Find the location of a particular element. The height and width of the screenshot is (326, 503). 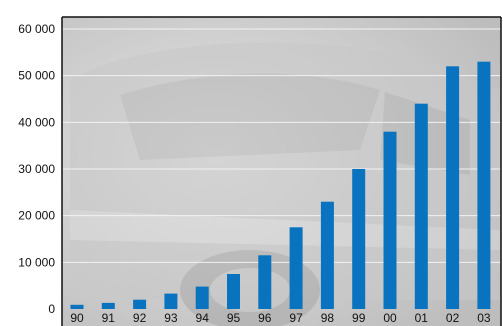

x-tick-label: 96 is located at coordinates (265, 318).